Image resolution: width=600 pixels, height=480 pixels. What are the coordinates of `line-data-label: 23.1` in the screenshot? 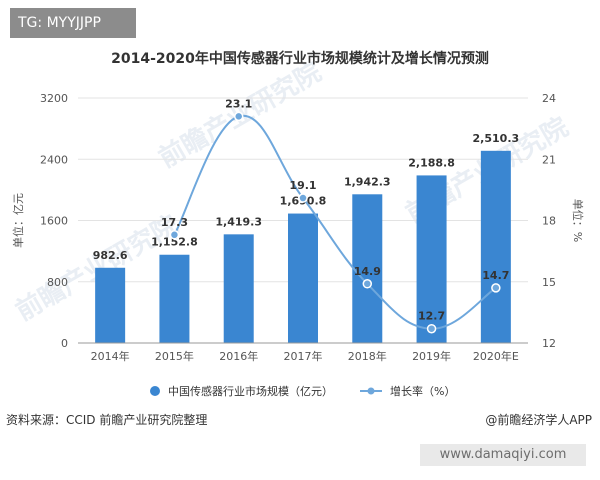 It's located at (238, 103).